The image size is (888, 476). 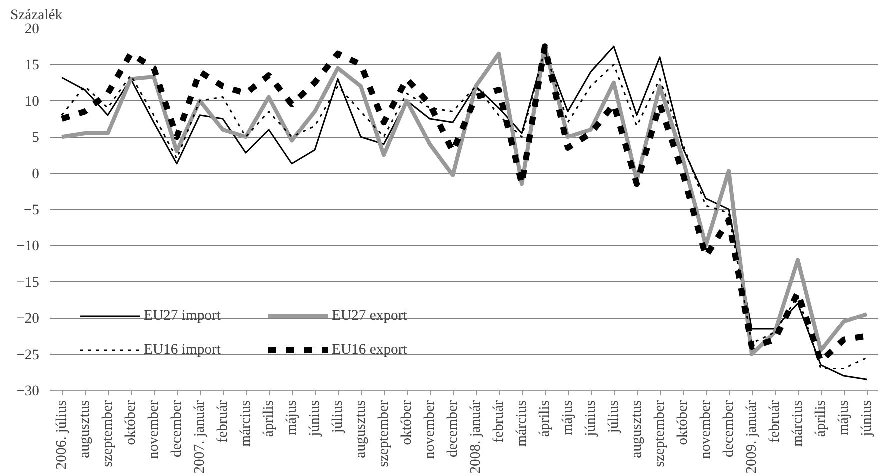 What do you see at coordinates (752, 437) in the screenshot?
I see `x-tick-label: 2009. január` at bounding box center [752, 437].